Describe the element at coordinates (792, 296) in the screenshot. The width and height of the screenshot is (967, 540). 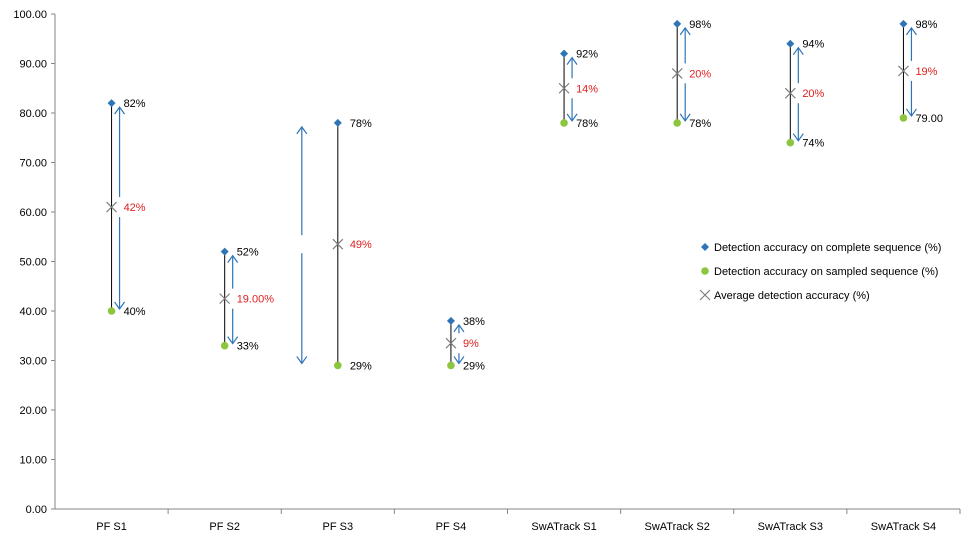
I see `legend-label-average: Average detection accuracy (%)` at that location.